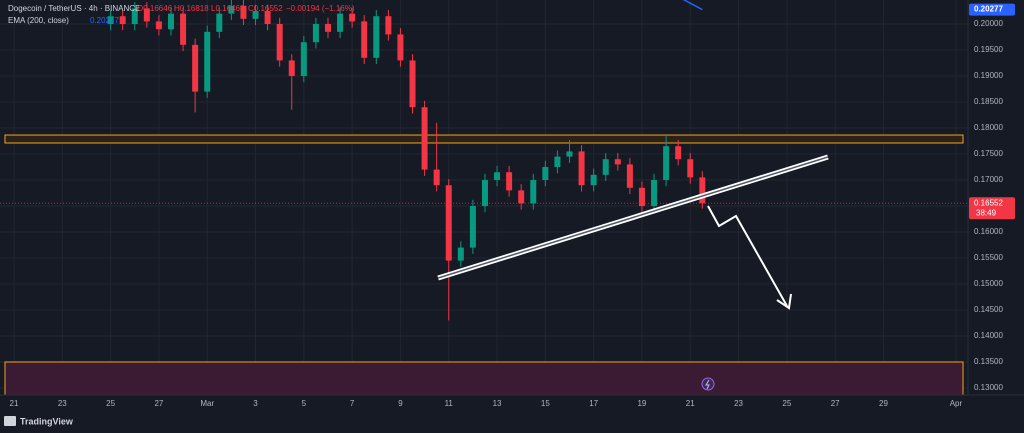 The height and width of the screenshot is (433, 1024). I want to click on x-tick-label: 13, so click(497, 403).